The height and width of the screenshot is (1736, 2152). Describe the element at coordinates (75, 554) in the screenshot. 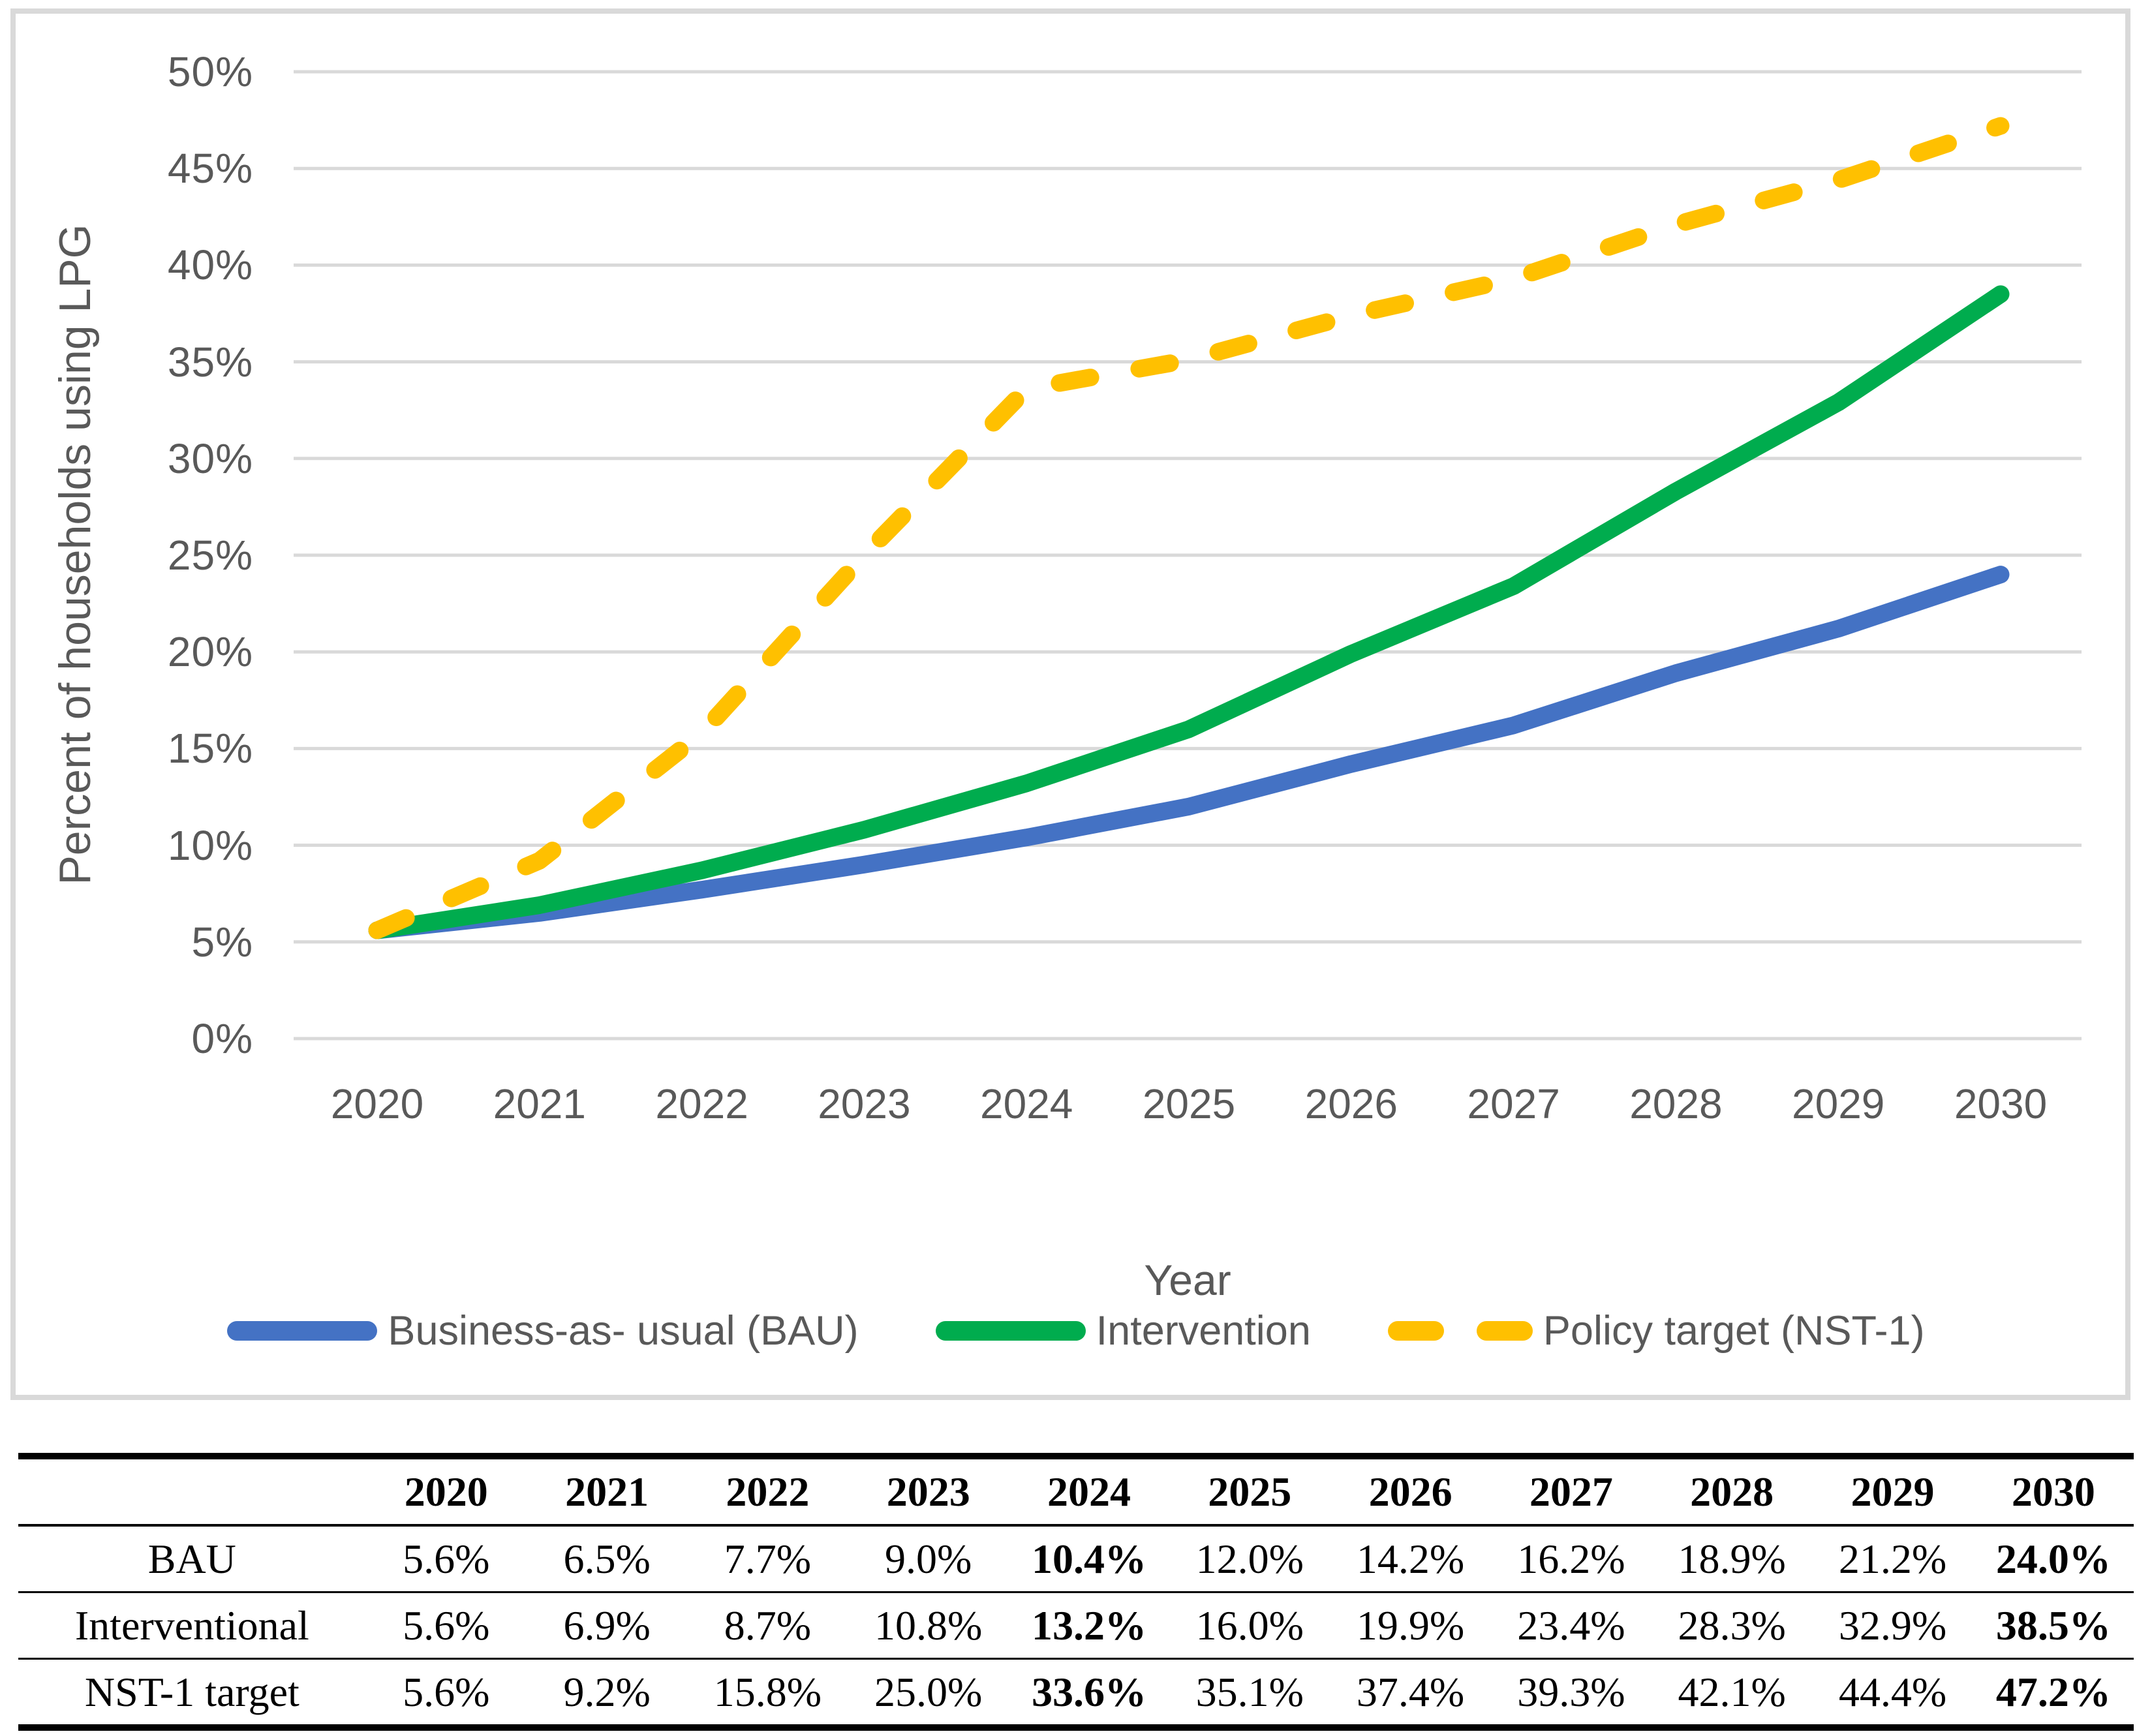

I see `y-axis-title: Percent of households using LPG` at that location.